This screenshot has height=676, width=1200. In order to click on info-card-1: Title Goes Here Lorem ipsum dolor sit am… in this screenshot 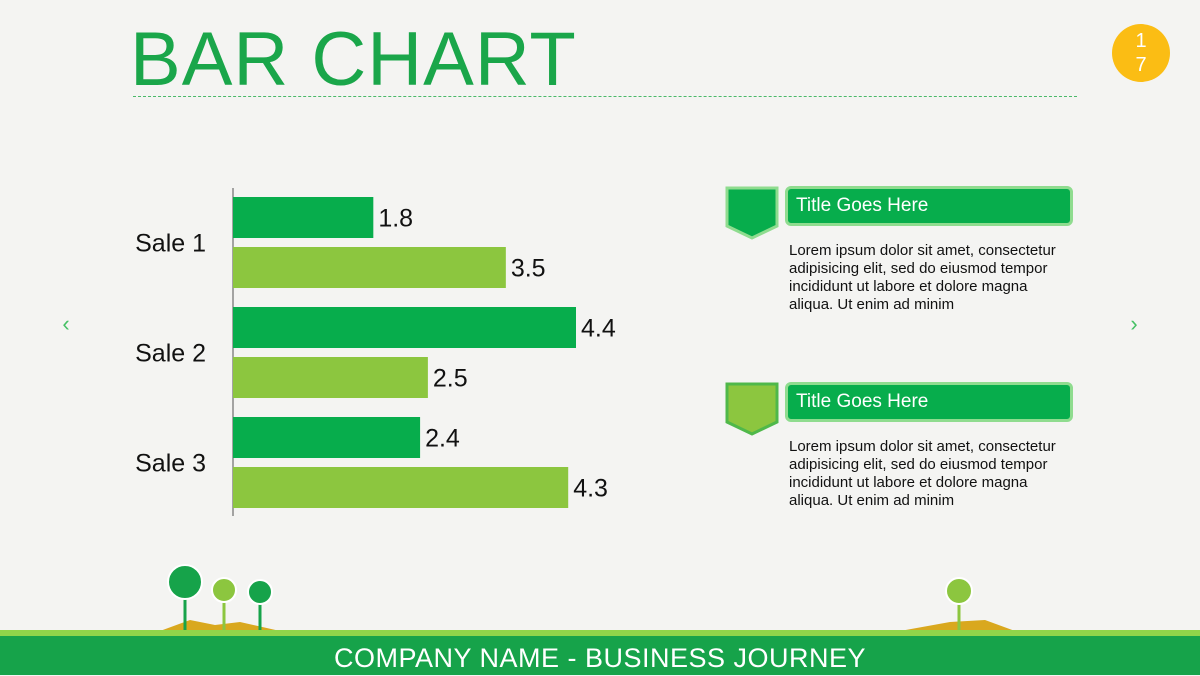, I will do `click(905, 266)`.